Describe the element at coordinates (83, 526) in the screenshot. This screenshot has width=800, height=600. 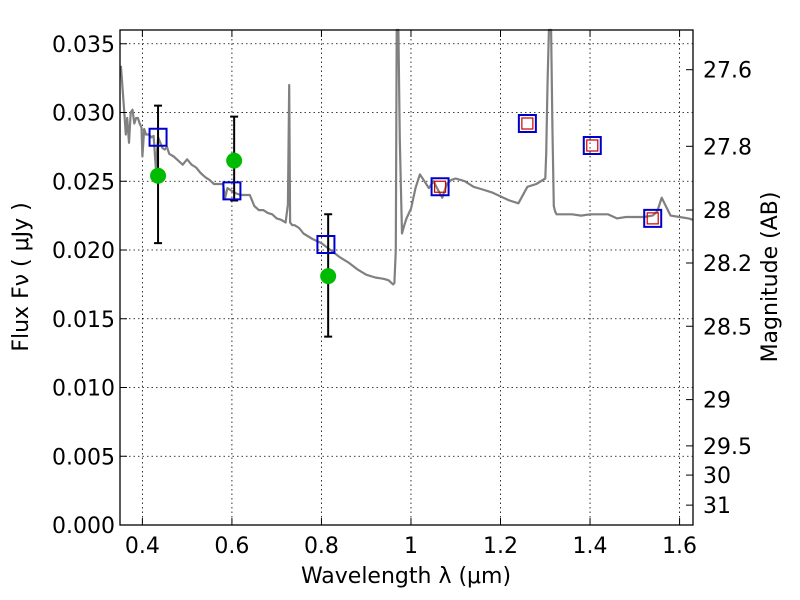
I see `y-tick-label: 0.000` at that location.